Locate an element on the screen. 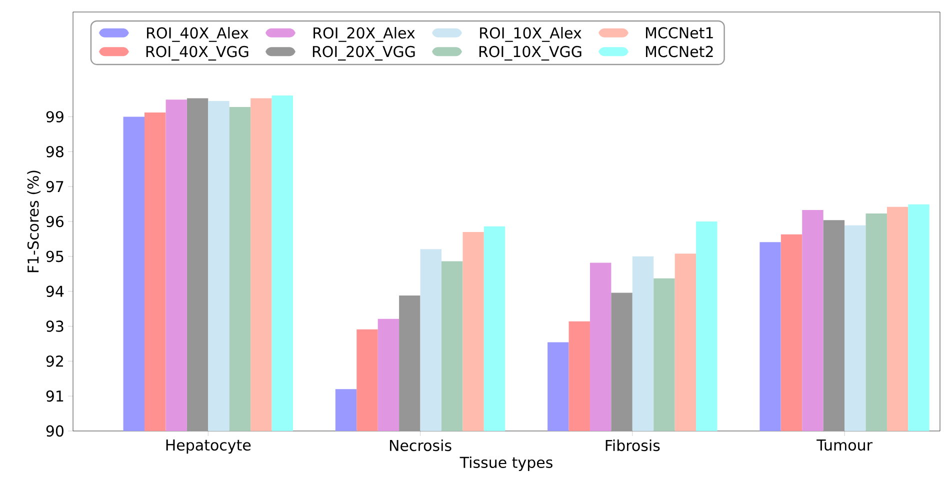 This screenshot has width=944, height=486. y-tick-label: 98 is located at coordinates (55, 152).